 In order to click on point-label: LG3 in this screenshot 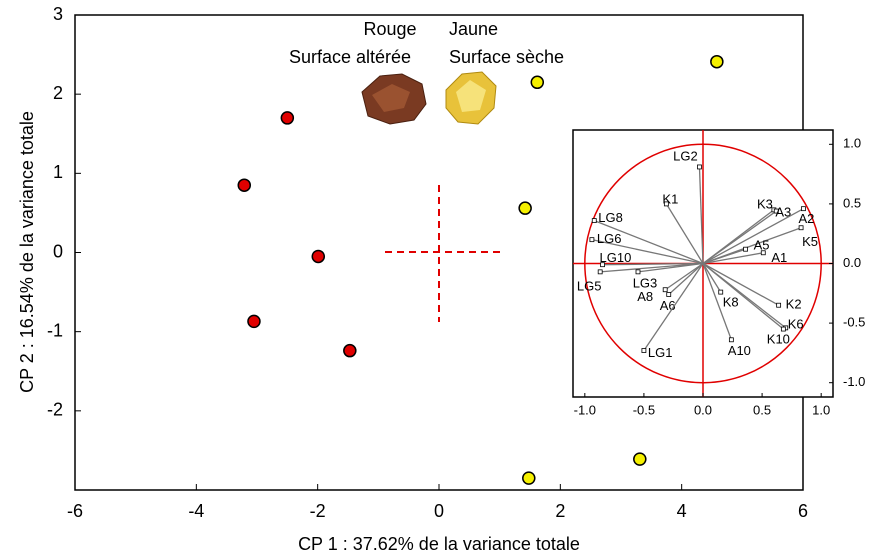, I will do `click(645, 282)`.